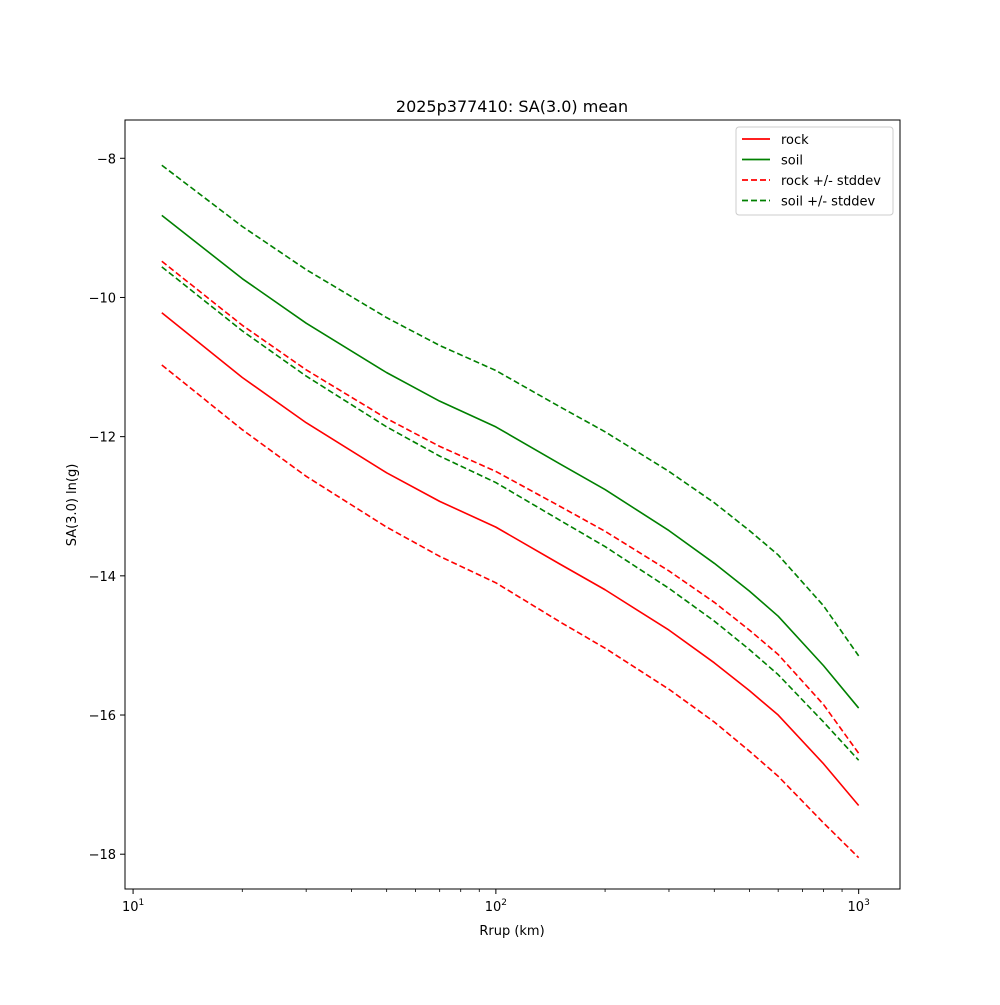  I want to click on legend: rock soil rock +/- stddev soil +/- stddev, so click(814, 171).